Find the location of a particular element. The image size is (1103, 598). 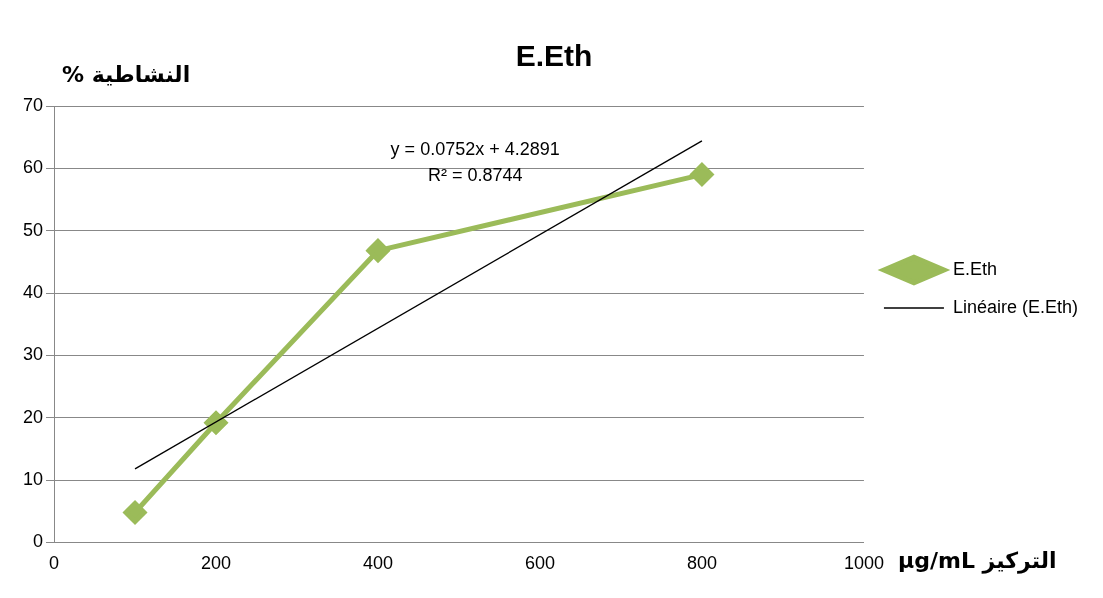

y-tick-label: 10 is located at coordinates (33, 479).